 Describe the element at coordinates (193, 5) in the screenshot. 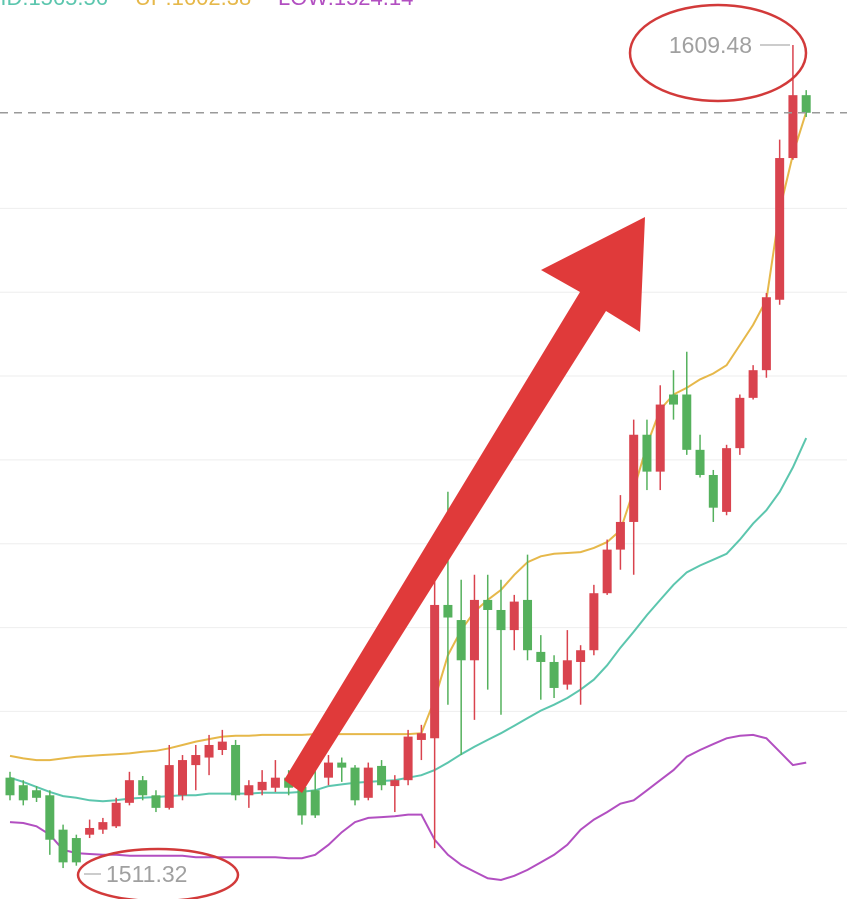

I see `legend-entry: UP:1602.38` at that location.